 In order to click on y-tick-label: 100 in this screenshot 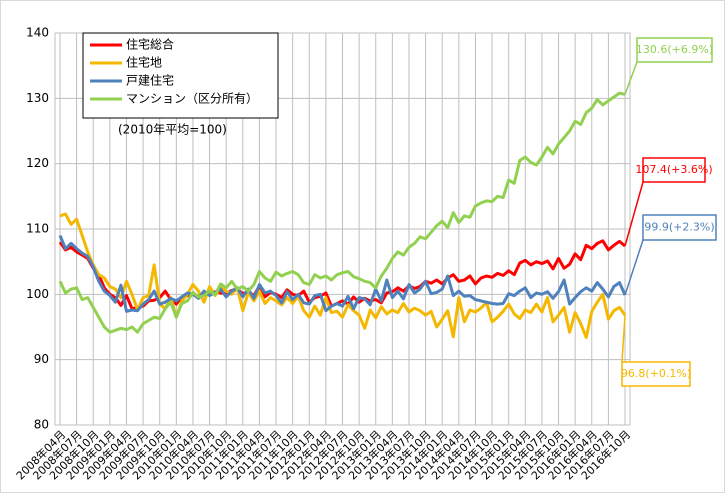, I will do `click(37, 294)`.